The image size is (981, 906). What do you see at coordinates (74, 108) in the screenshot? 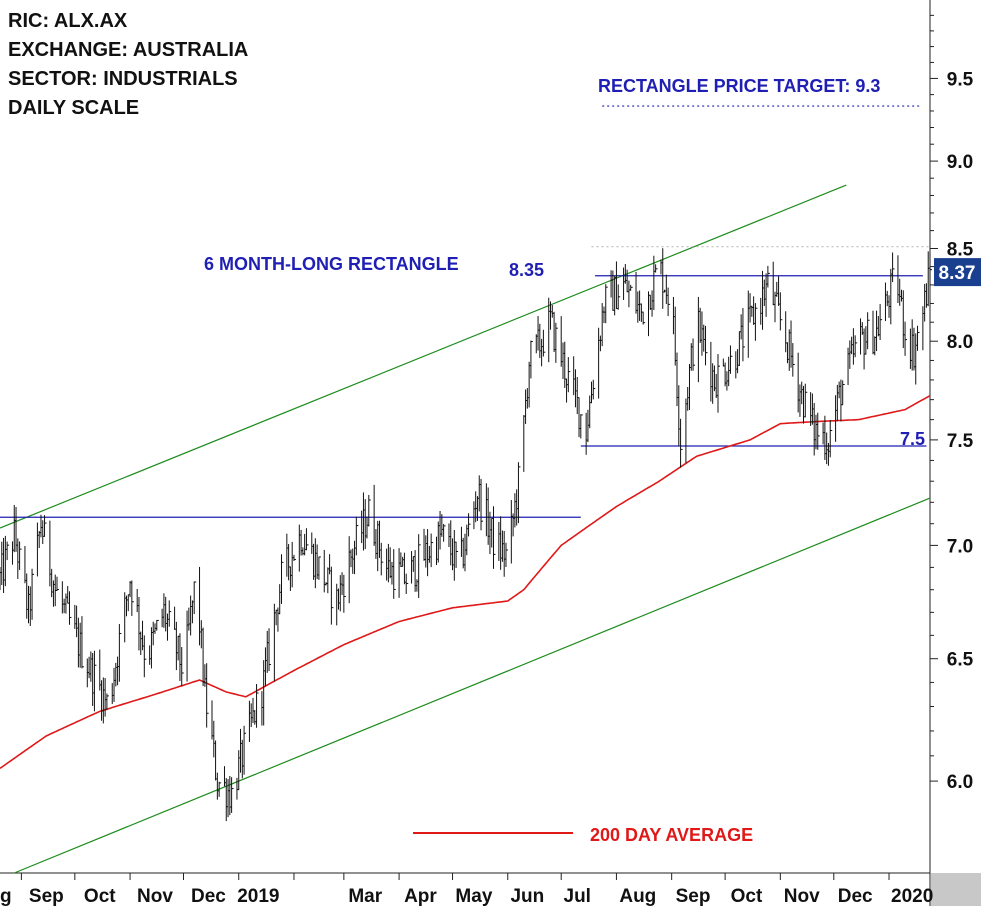
I see `scale-label: DAILY SCALE` at bounding box center [74, 108].